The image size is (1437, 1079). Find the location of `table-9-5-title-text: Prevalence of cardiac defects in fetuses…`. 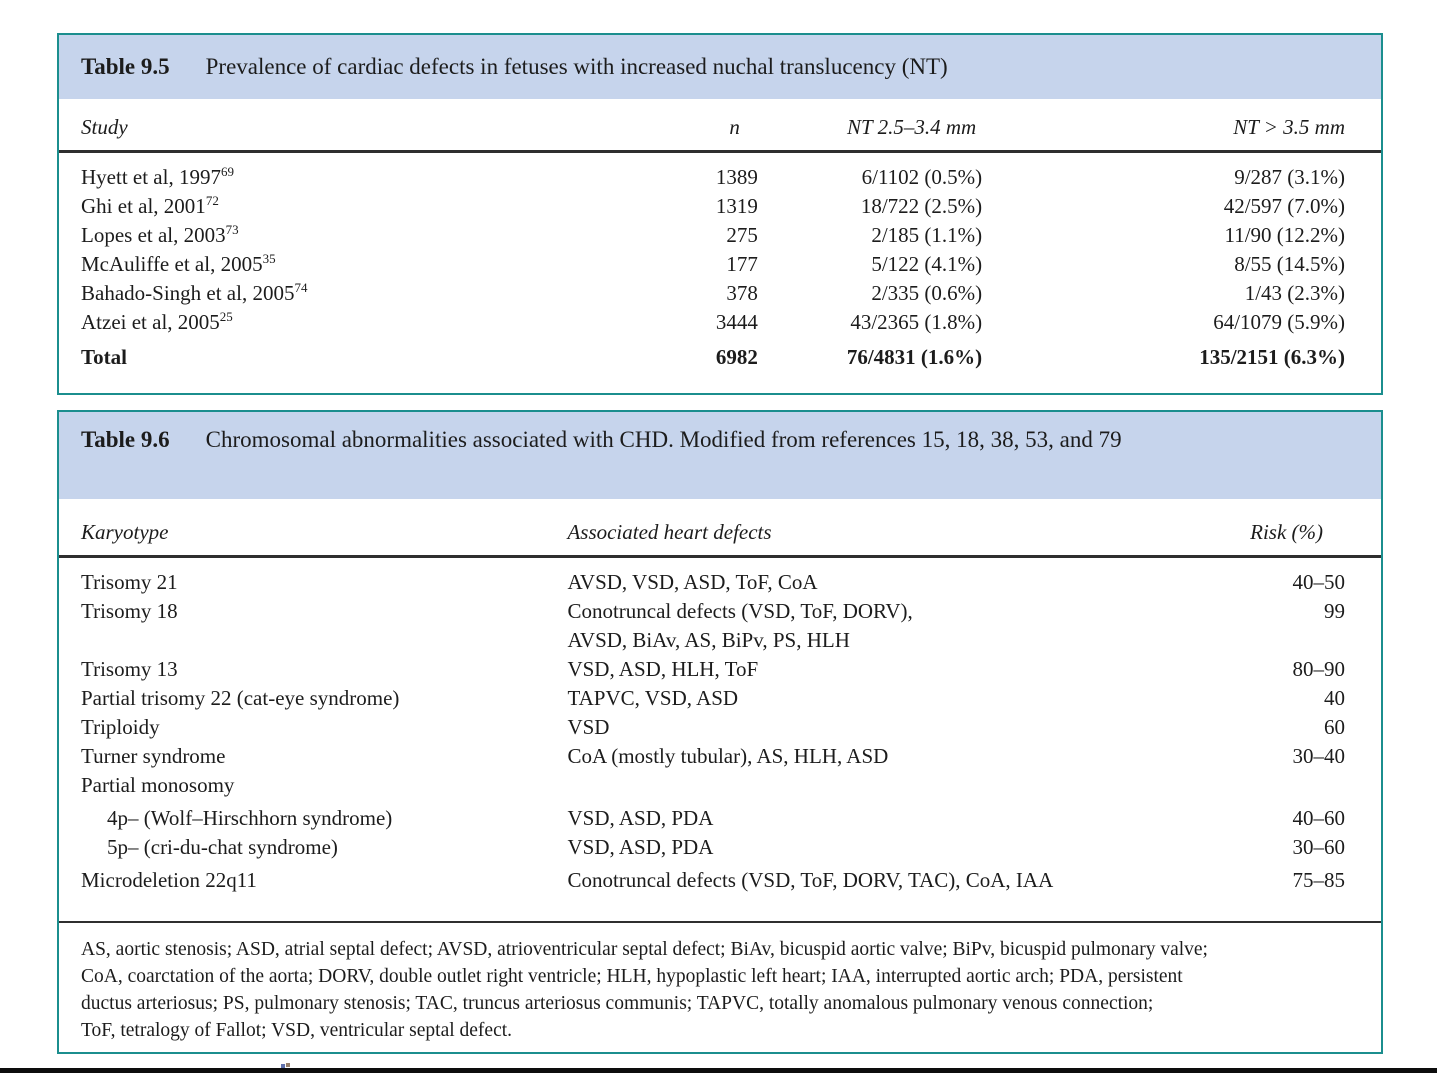

table-9-5-title-text: Prevalence of cardiac defects in fetuses… is located at coordinates (576, 66).